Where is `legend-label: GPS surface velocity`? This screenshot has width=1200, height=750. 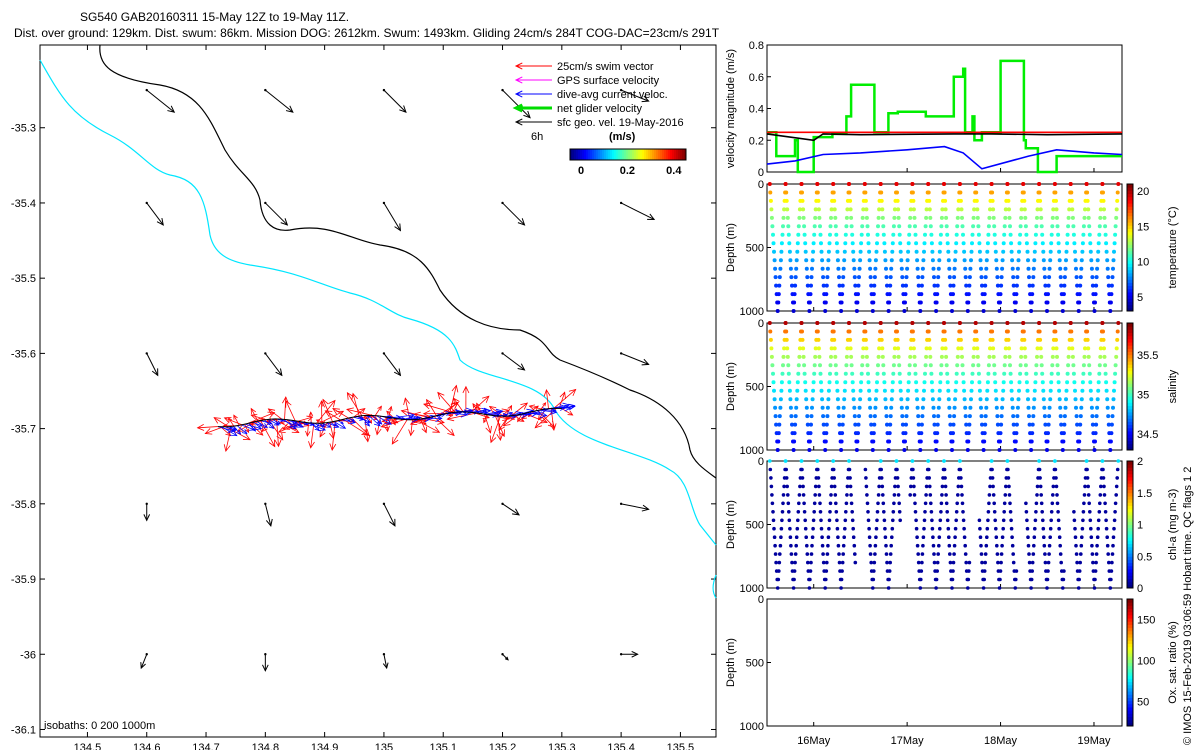
legend-label: GPS surface velocity is located at coordinates (608, 81).